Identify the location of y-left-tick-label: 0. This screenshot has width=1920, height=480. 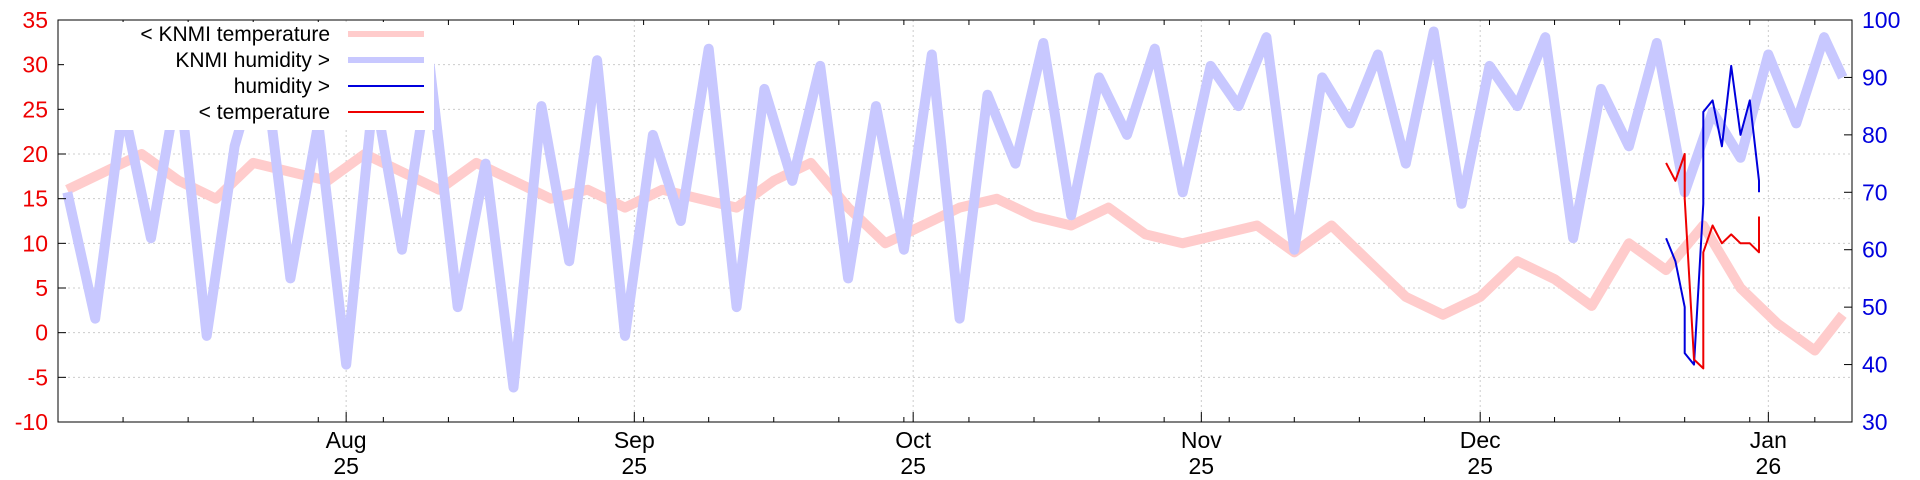
(41, 333).